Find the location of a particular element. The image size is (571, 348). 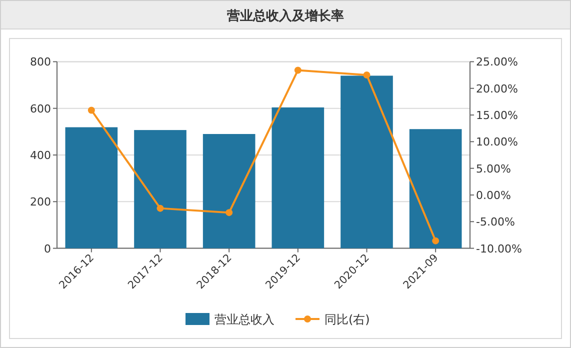

legend-label: 营业总收入 is located at coordinates (244, 319).